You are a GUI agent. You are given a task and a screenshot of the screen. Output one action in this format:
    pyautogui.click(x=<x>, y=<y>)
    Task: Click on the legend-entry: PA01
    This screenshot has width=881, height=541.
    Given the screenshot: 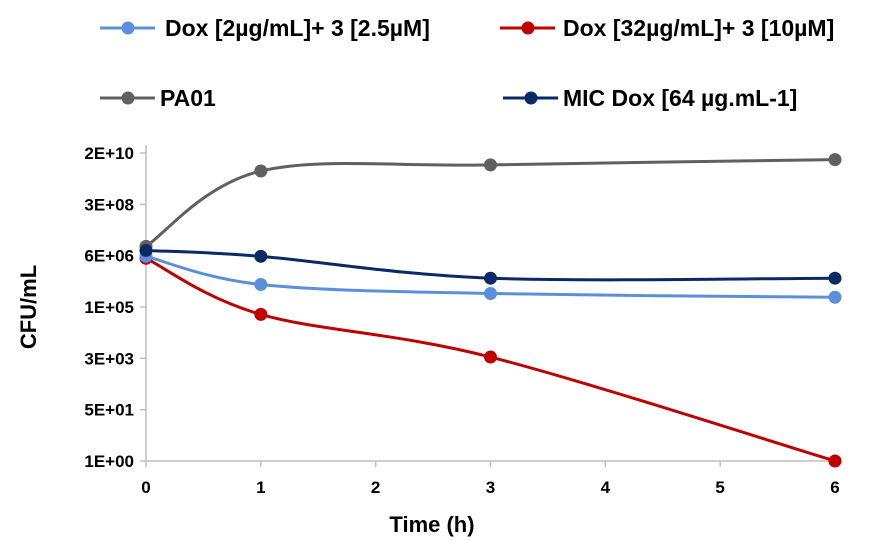 What is the action you would take?
    pyautogui.click(x=158, y=98)
    